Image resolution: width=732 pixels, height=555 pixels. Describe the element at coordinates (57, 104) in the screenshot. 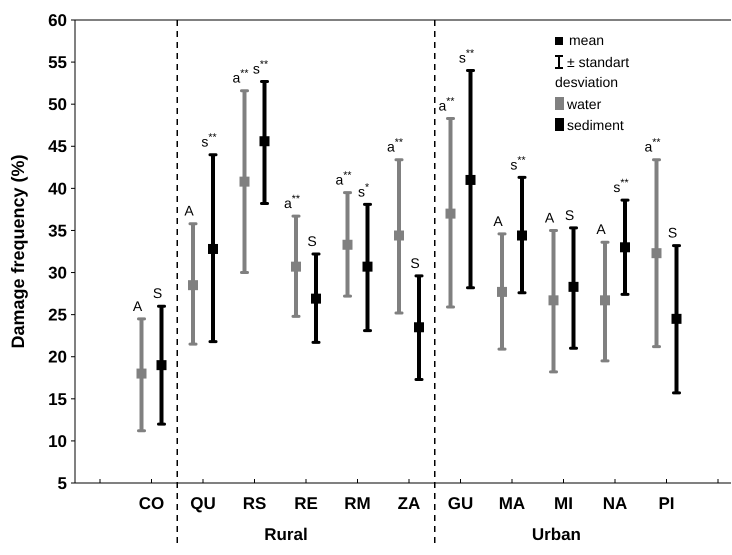

I see `y-tick-label: 50` at that location.